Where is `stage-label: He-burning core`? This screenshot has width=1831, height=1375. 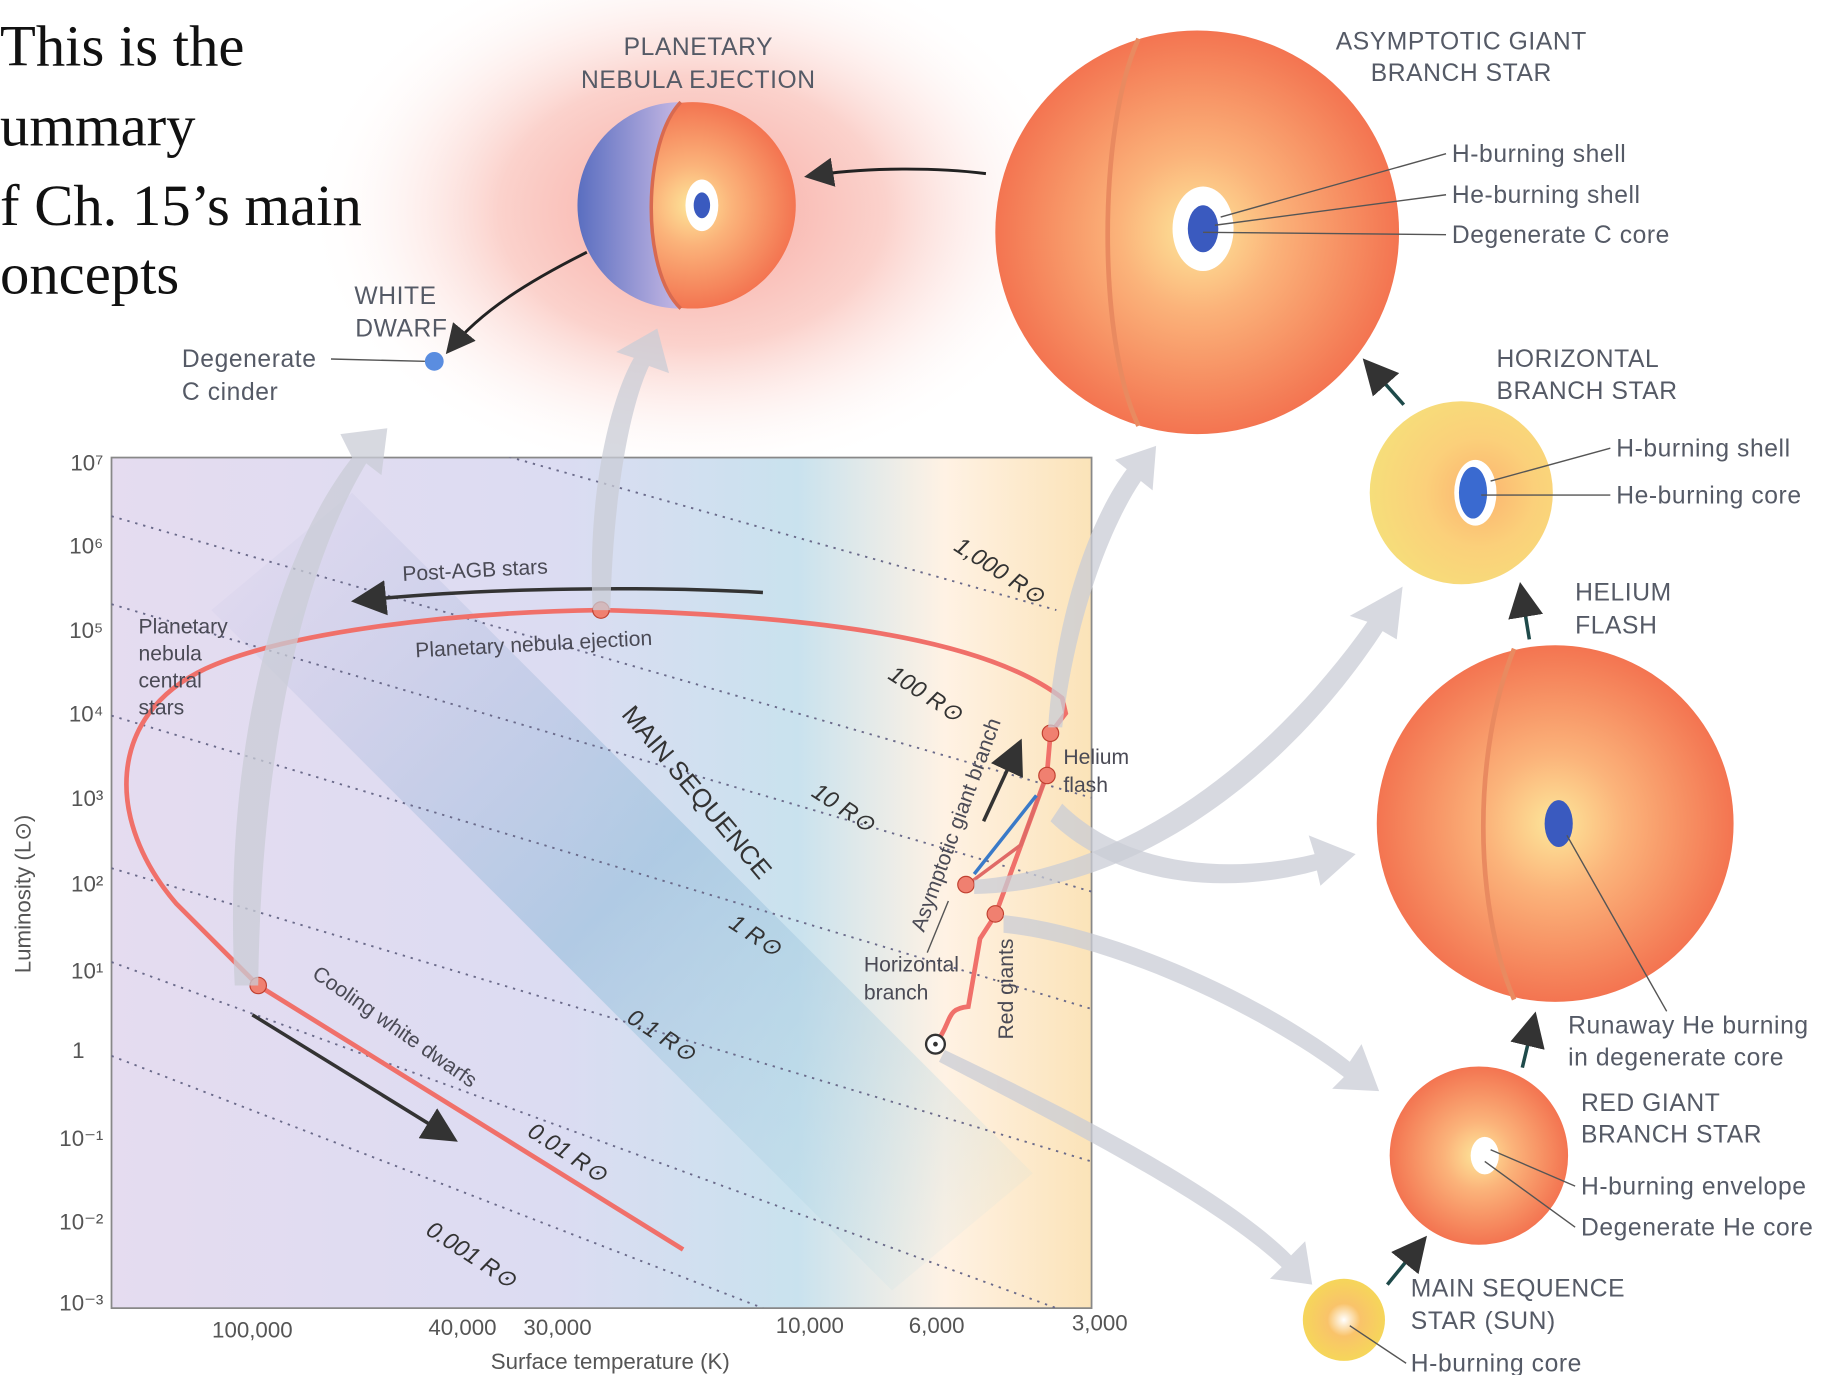 stage-label: He-burning core is located at coordinates (1708, 495).